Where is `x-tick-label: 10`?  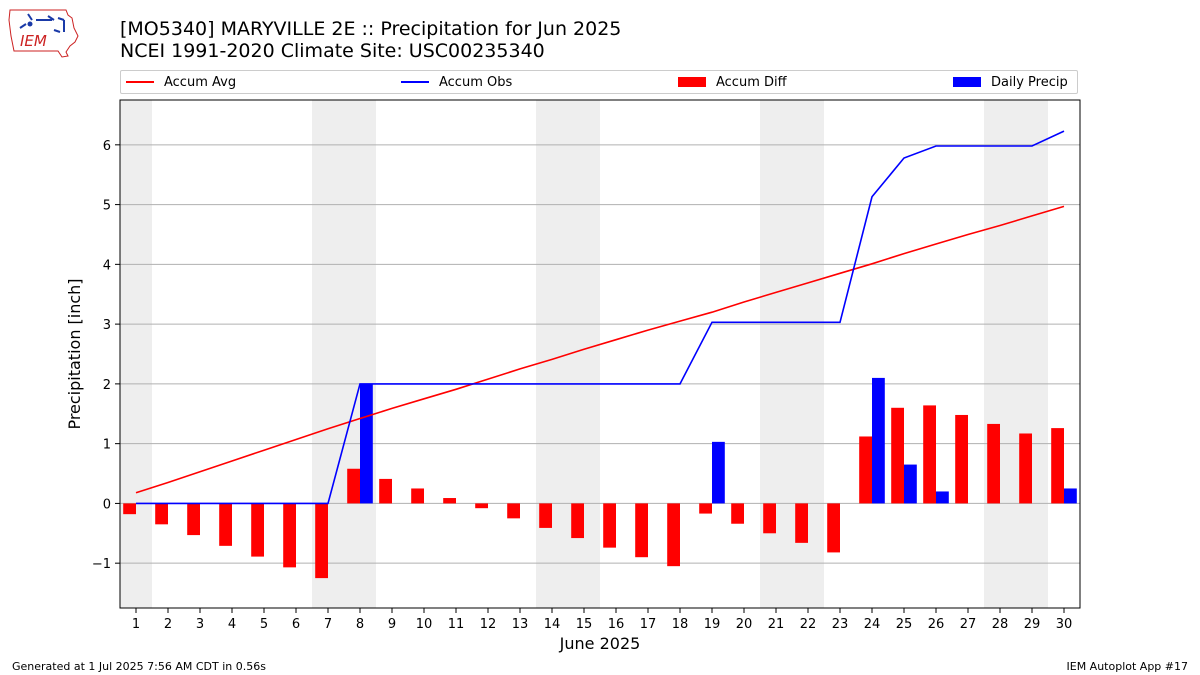
x-tick-label: 10 is located at coordinates (424, 624).